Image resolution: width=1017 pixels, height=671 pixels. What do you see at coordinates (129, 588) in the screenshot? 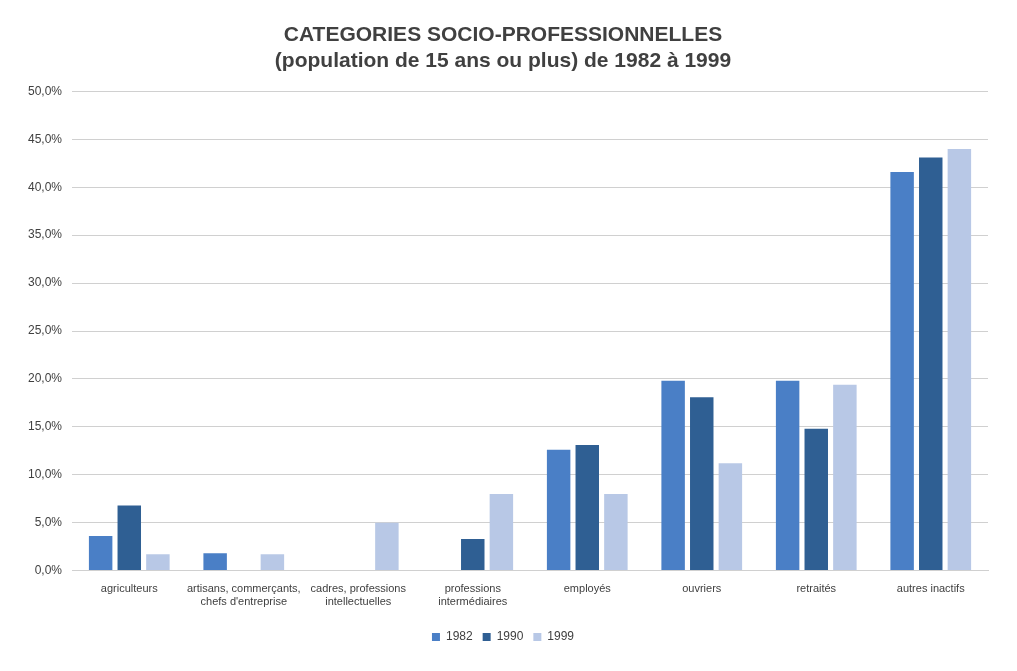
I see `x-tick-label: agriculteurs` at bounding box center [129, 588].